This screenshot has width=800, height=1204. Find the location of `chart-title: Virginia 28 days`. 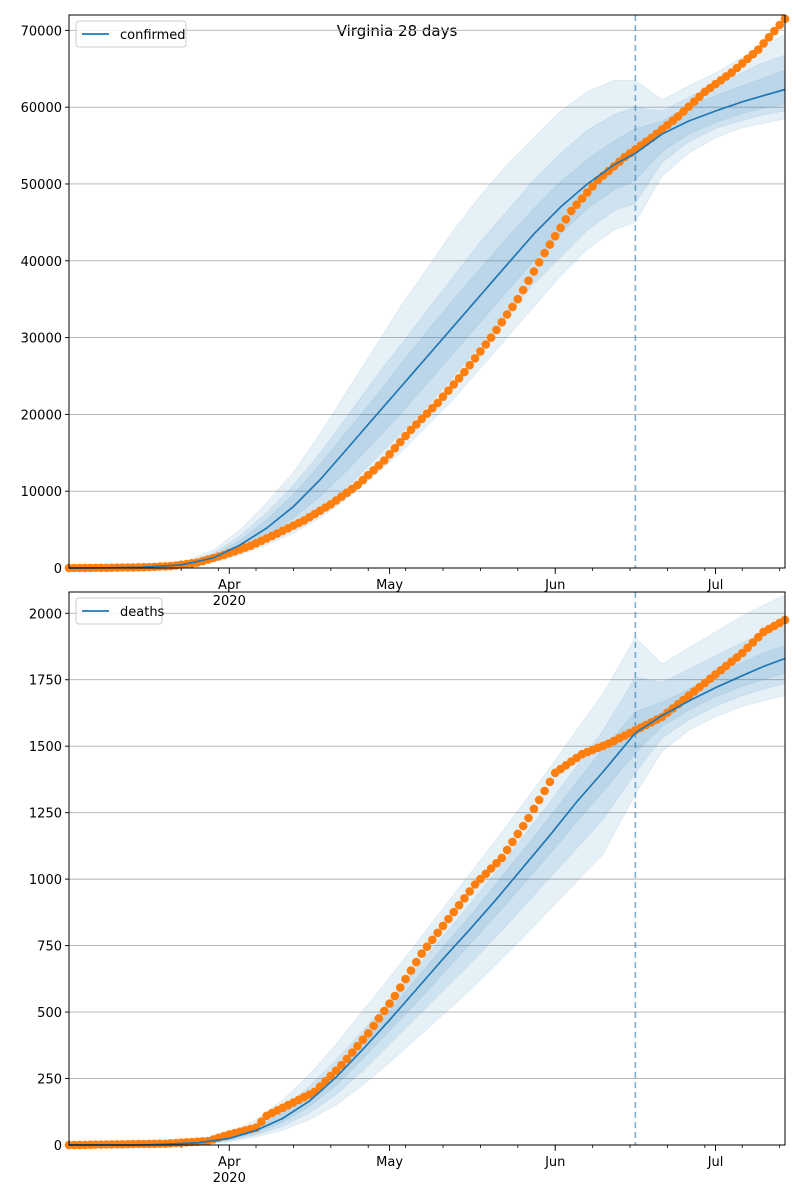

chart-title: Virginia 28 days is located at coordinates (397, 31).